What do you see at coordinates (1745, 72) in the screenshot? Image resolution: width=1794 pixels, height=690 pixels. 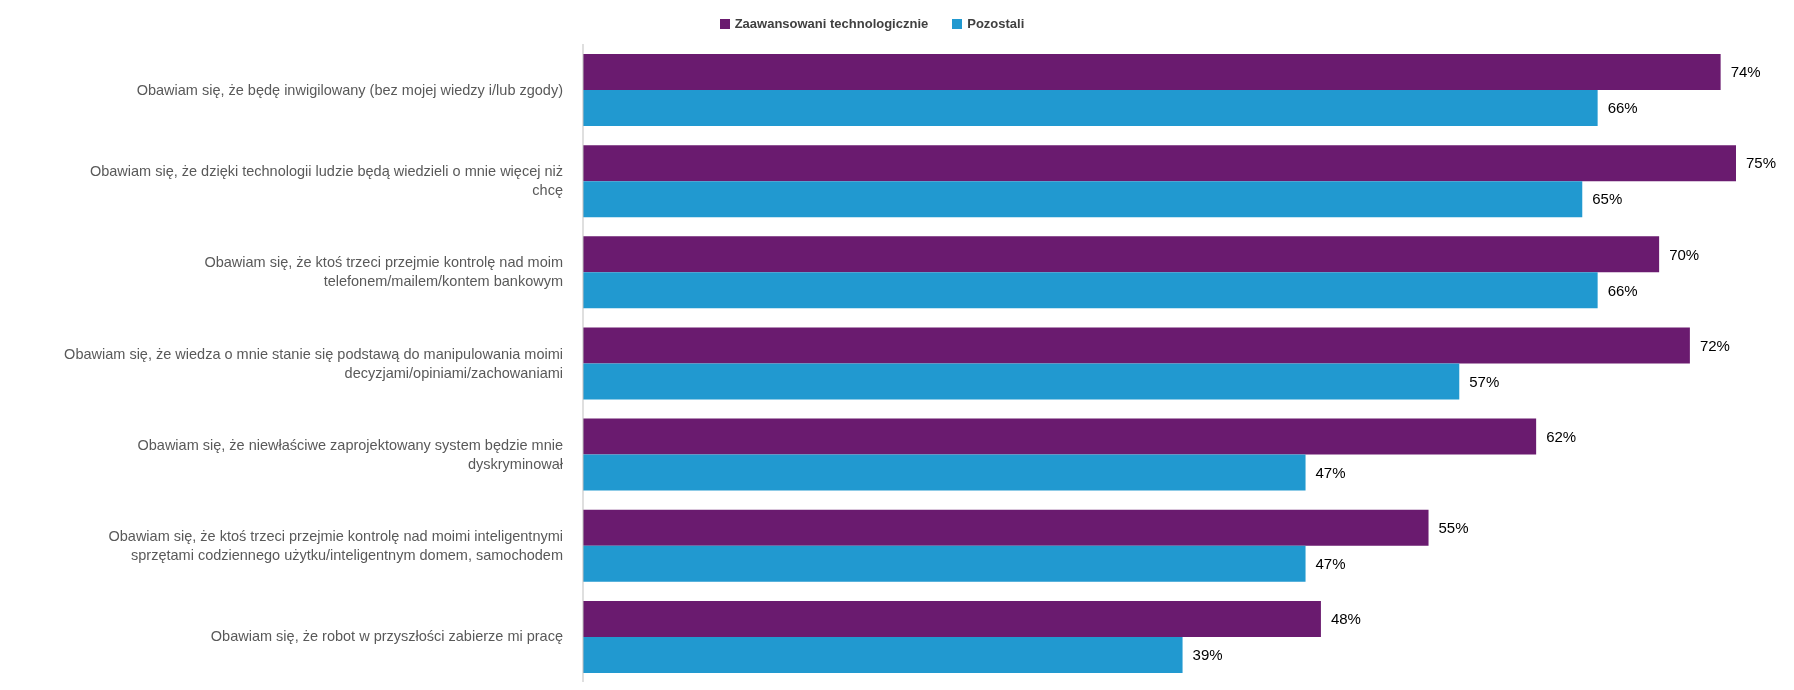 I see `data-label: 74%` at bounding box center [1745, 72].